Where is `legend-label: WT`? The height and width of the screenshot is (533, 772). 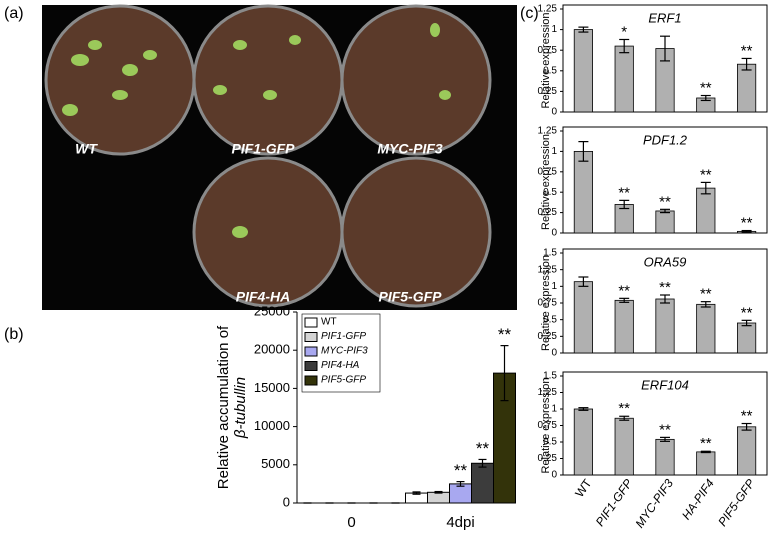
legend-label: WT is located at coordinates (329, 322).